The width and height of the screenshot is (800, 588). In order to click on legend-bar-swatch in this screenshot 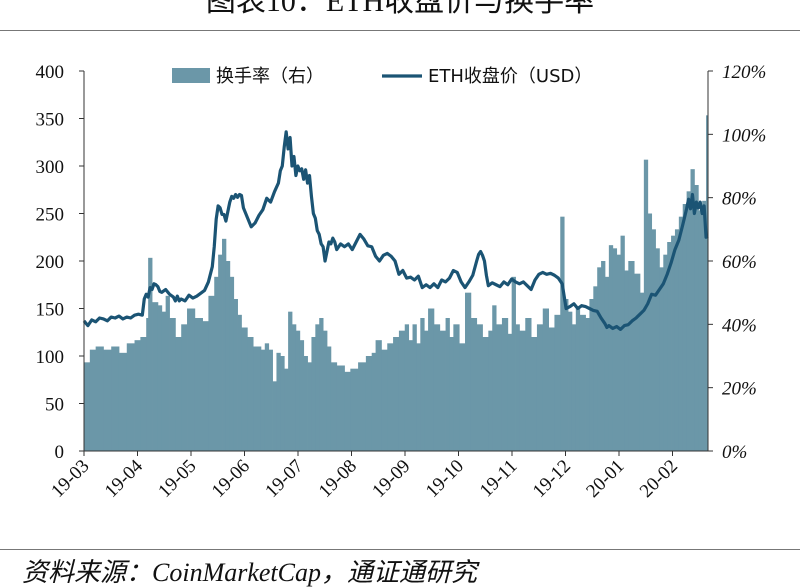, I will do `click(191, 75)`.